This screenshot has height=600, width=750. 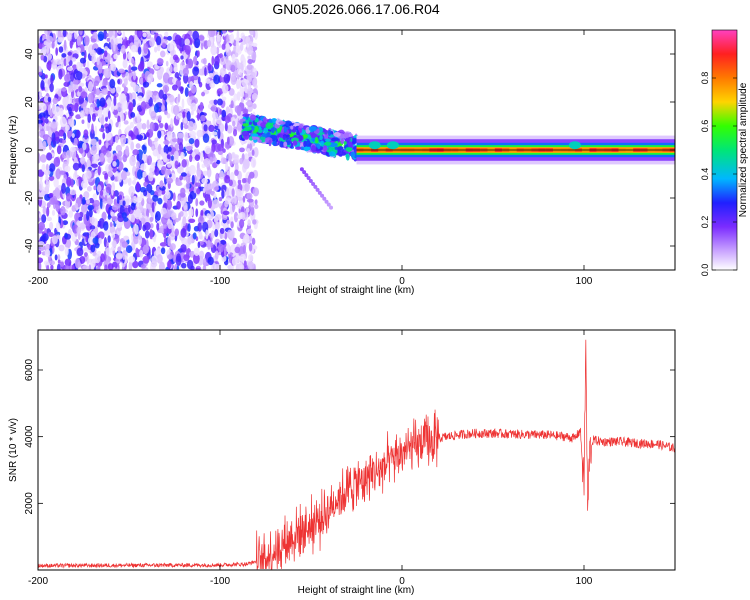 I want to click on colorbar-tick-label: 0.8, so click(x=705, y=78).